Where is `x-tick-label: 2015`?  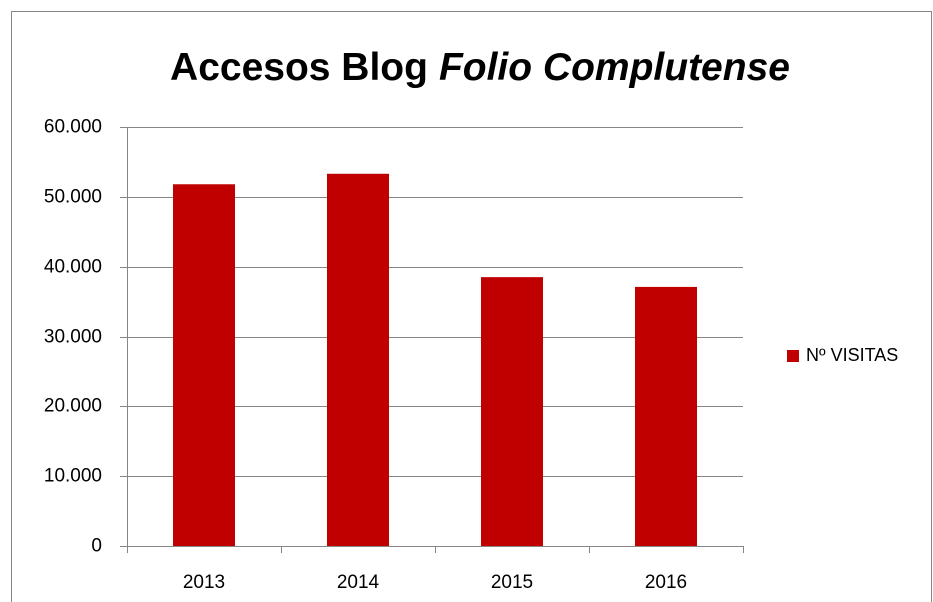 x-tick-label: 2015 is located at coordinates (512, 582).